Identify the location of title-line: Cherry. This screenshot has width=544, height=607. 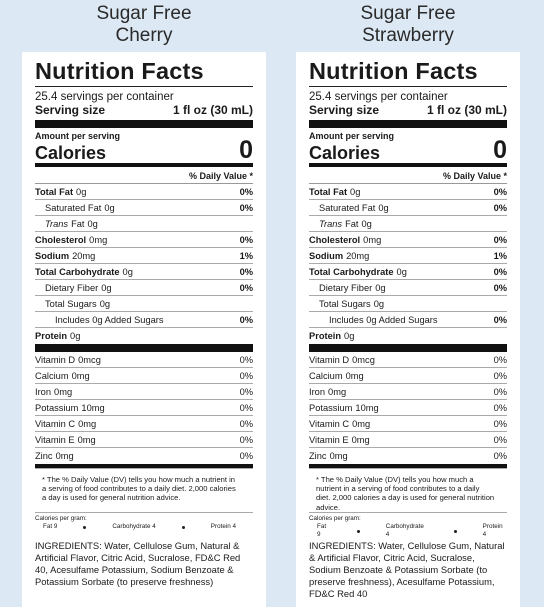
(144, 35).